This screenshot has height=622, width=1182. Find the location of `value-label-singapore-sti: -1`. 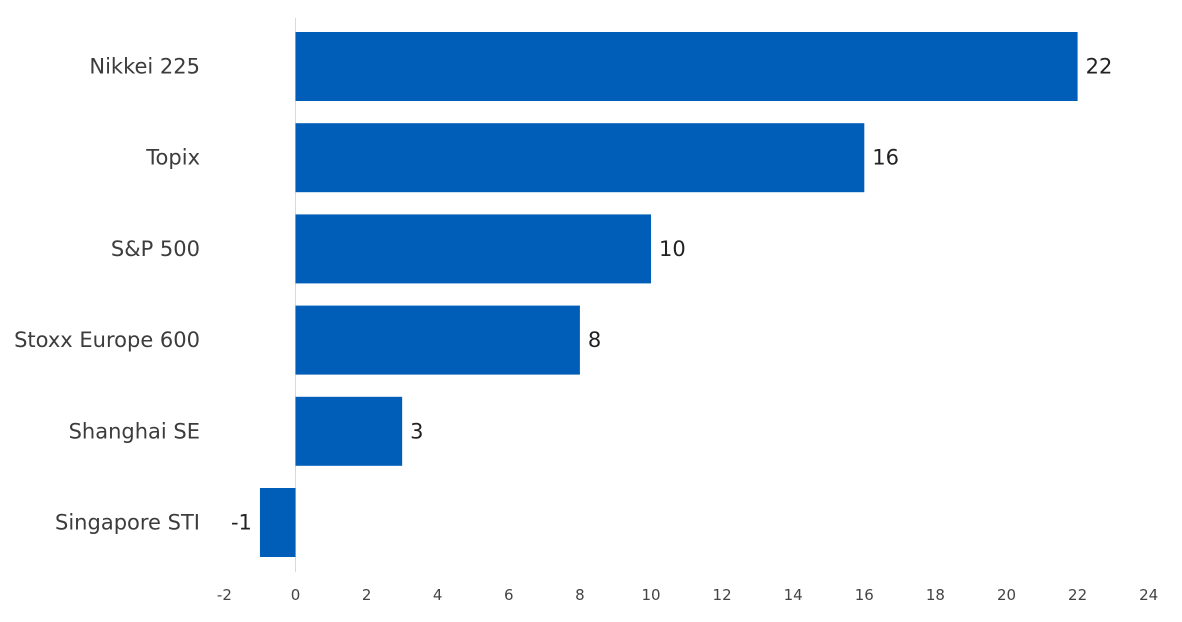

value-label-singapore-sti: -1 is located at coordinates (241, 523).